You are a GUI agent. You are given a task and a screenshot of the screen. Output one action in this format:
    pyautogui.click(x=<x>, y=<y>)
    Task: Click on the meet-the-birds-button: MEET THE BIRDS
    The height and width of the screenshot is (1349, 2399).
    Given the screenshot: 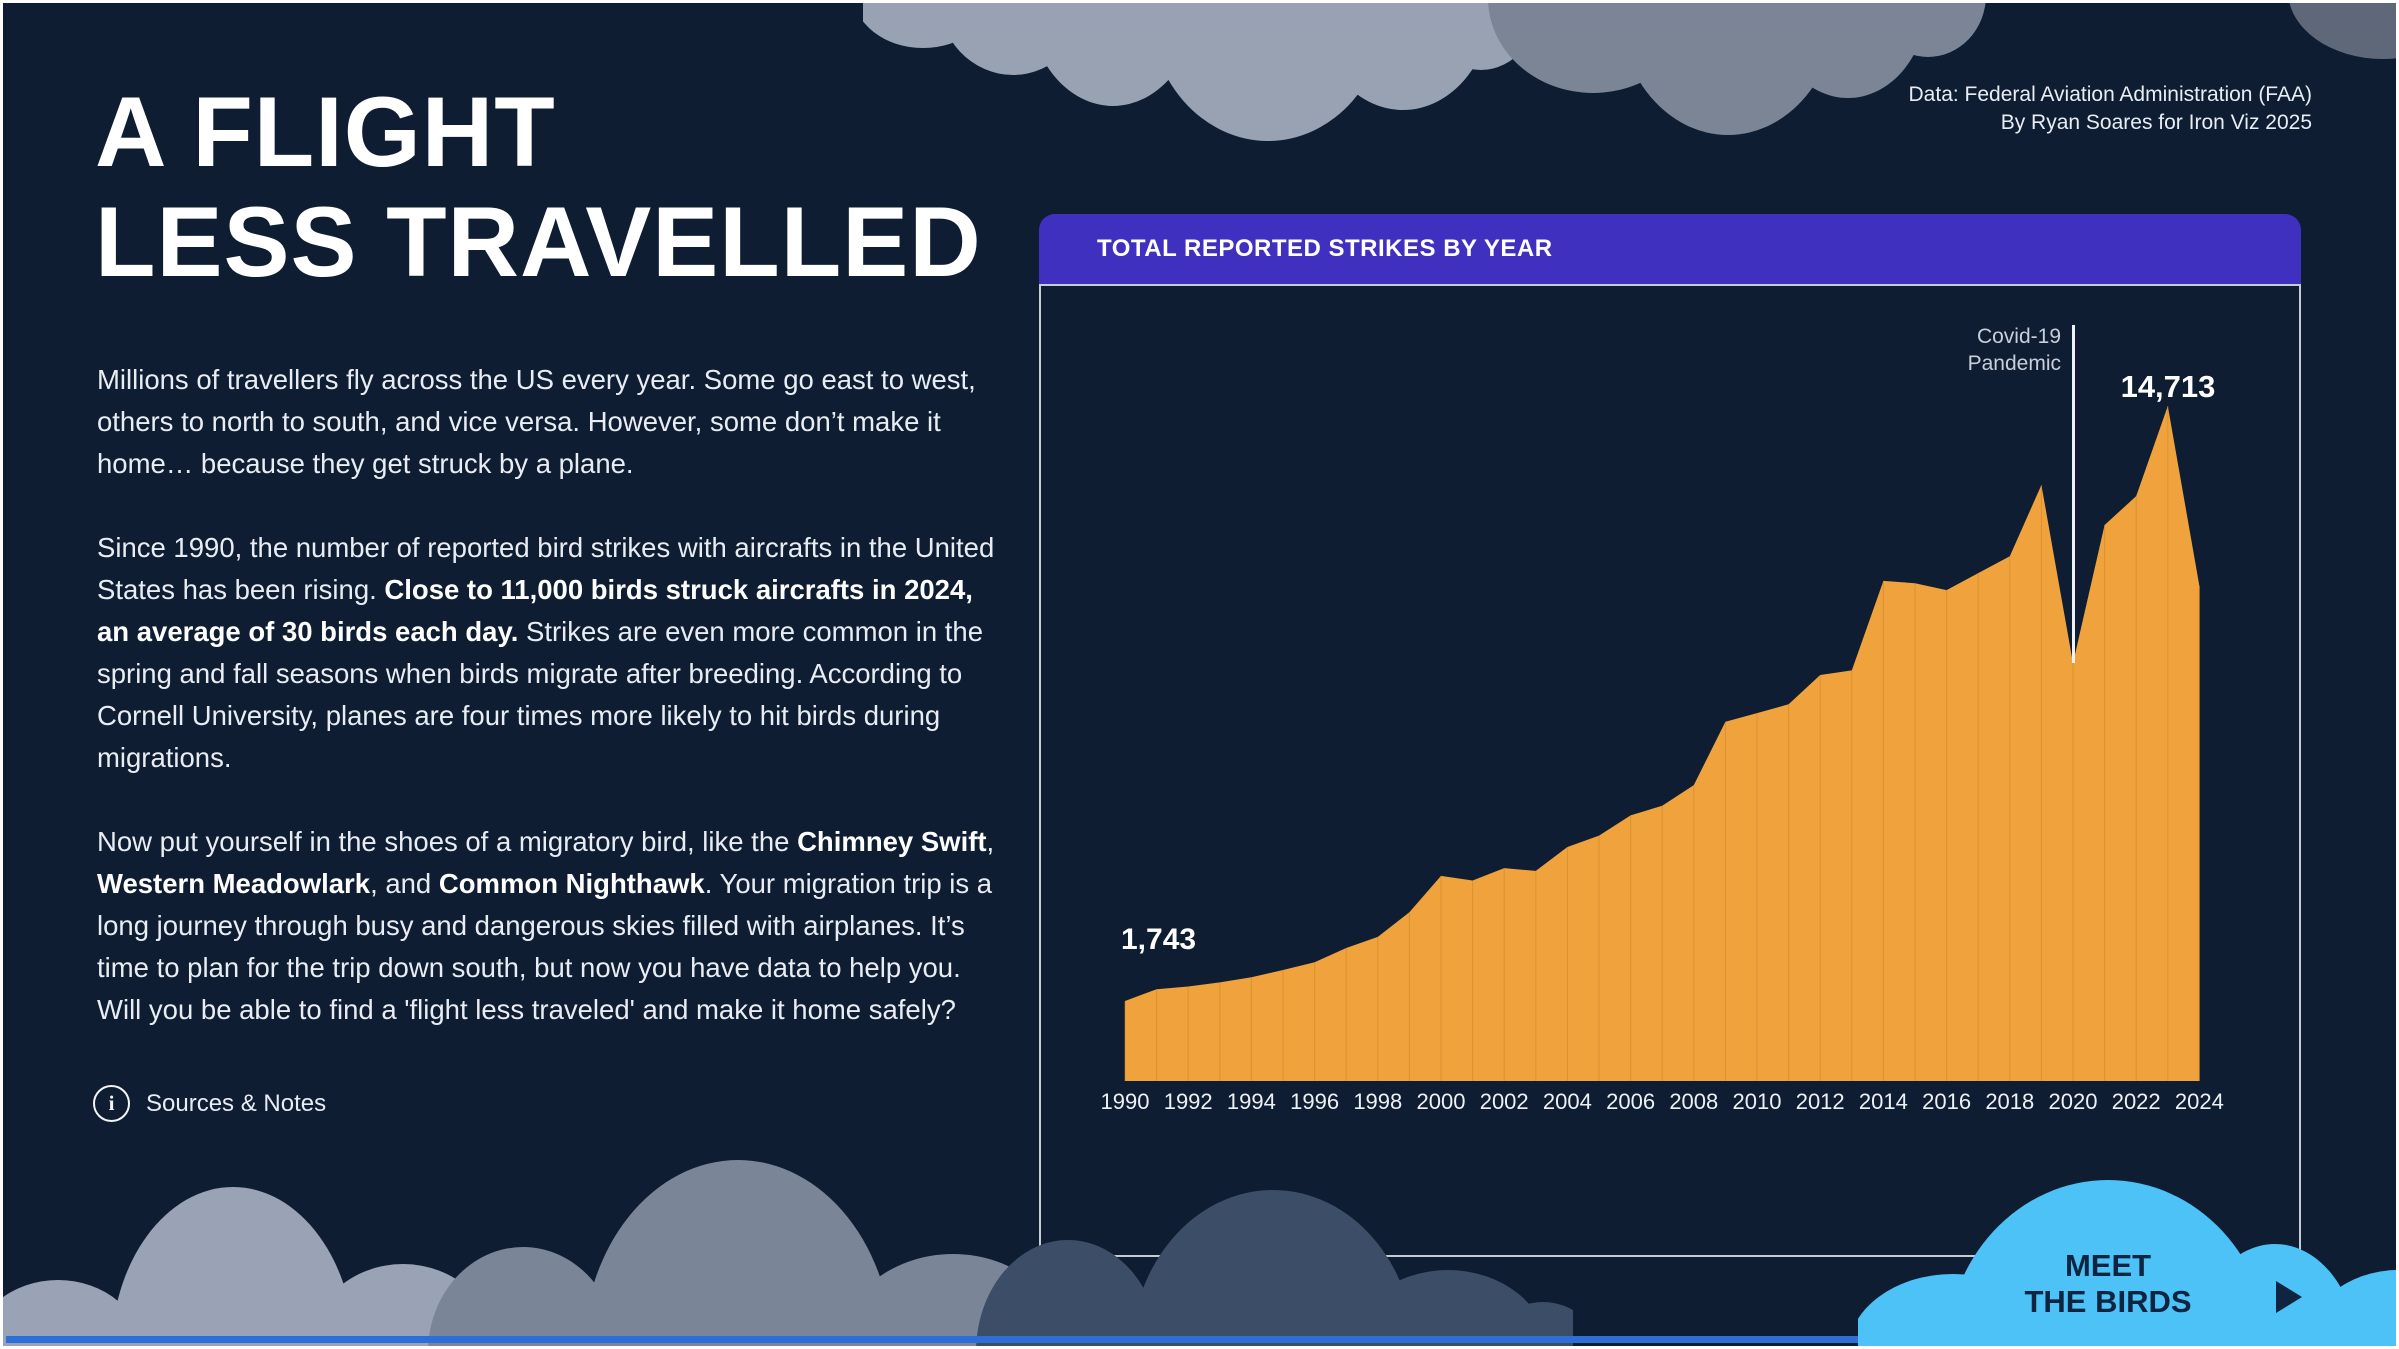 What is the action you would take?
    pyautogui.click(x=2127, y=1249)
    